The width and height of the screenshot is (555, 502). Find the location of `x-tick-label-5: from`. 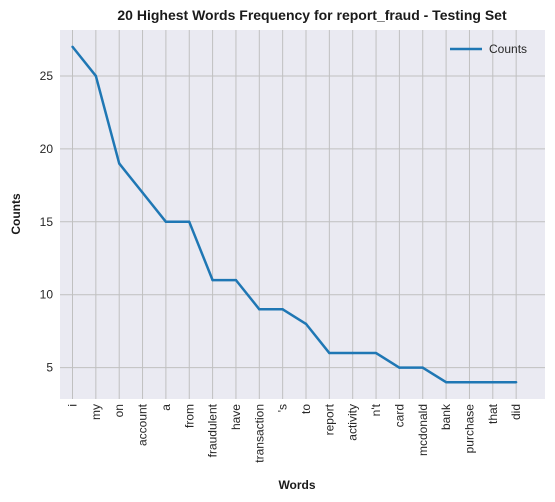

x-tick-label-5: from is located at coordinates (189, 416).